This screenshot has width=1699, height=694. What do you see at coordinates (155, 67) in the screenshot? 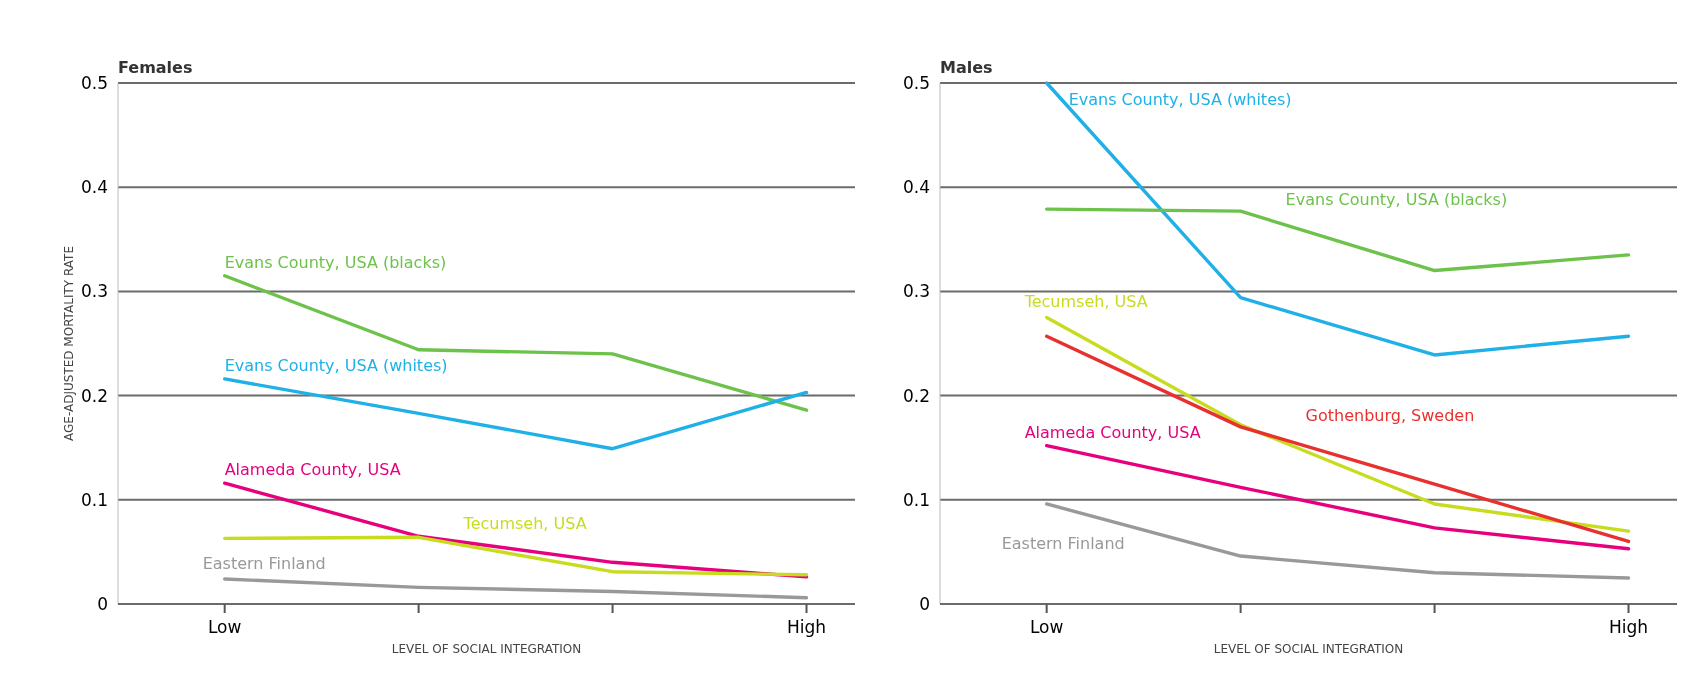
I see `chart-title: Females` at bounding box center [155, 67].